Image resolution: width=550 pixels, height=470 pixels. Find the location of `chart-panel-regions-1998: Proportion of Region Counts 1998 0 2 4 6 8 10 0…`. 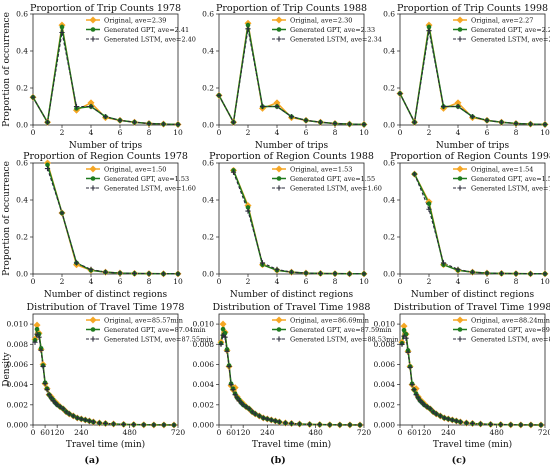

chart-panel-regions-1998: Proportion of Region Counts 1998 0 2 4 6 8 10 0… is located at coordinates (466, 225).